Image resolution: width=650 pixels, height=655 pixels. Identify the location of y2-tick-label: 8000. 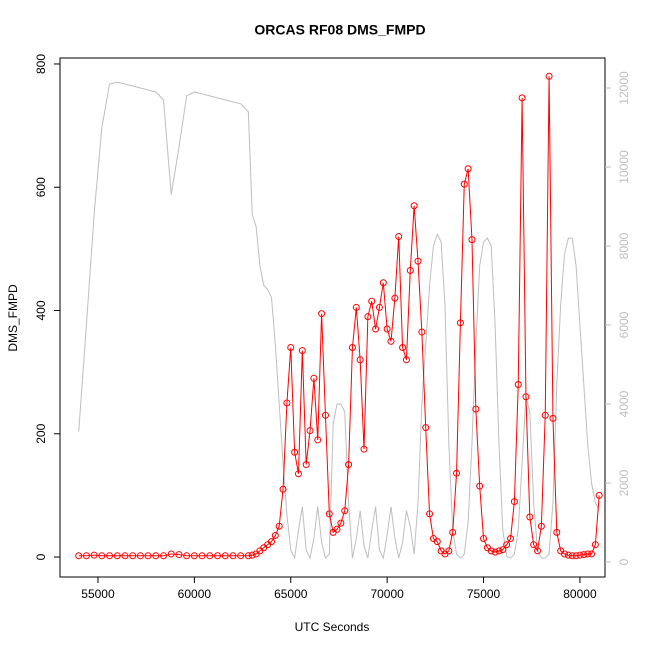
(624, 245).